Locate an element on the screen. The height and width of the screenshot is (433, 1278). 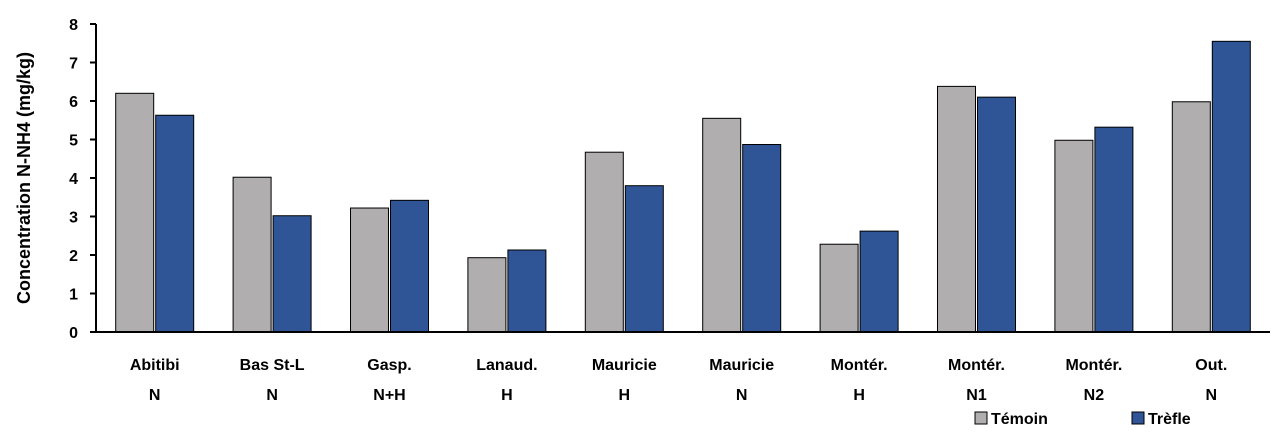
x-category-label: Bas St-L is located at coordinates (272, 365).